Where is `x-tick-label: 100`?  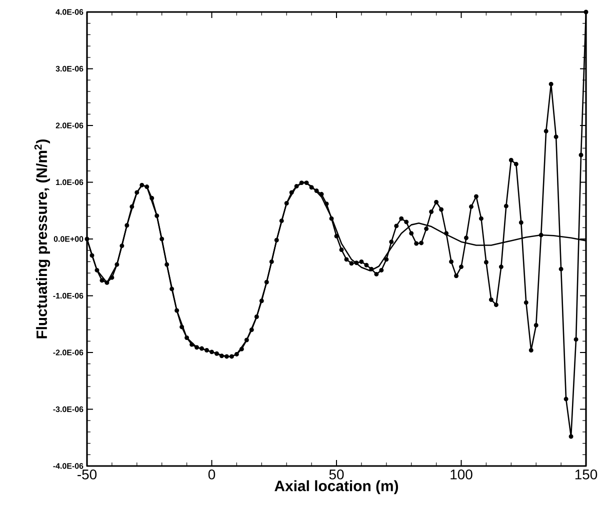 x-tick-label: 100 is located at coordinates (461, 475).